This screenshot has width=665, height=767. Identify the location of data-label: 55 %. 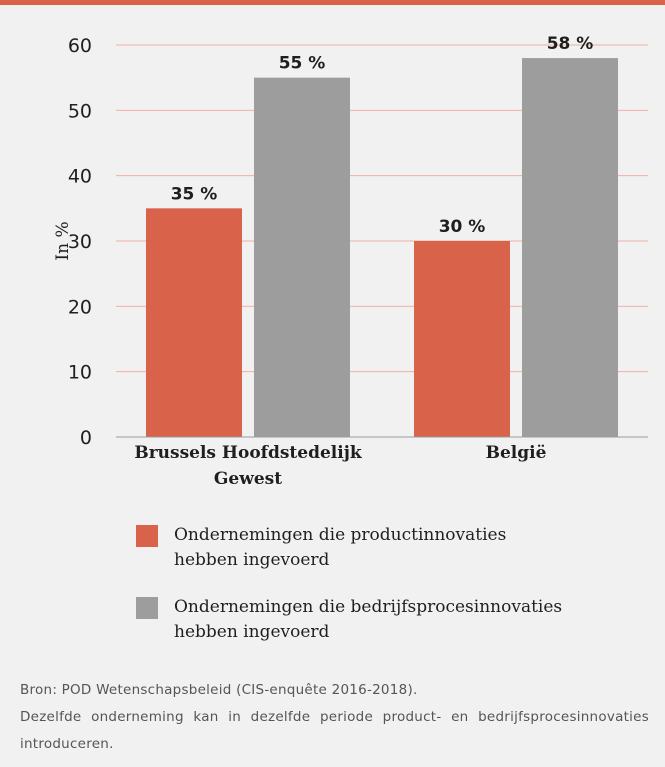
(302, 64).